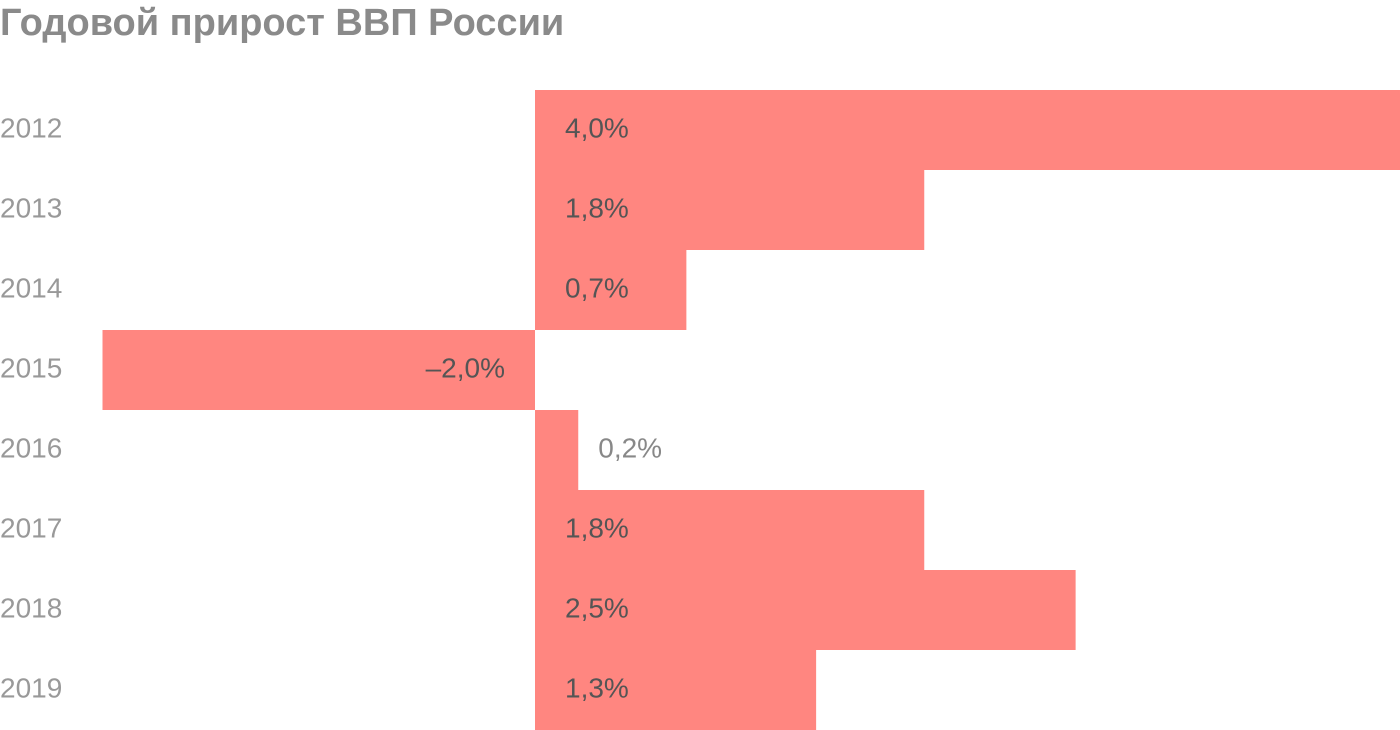 This screenshot has height=730, width=1400. What do you see at coordinates (31, 127) in the screenshot?
I see `y-tick-label: 2012` at bounding box center [31, 127].